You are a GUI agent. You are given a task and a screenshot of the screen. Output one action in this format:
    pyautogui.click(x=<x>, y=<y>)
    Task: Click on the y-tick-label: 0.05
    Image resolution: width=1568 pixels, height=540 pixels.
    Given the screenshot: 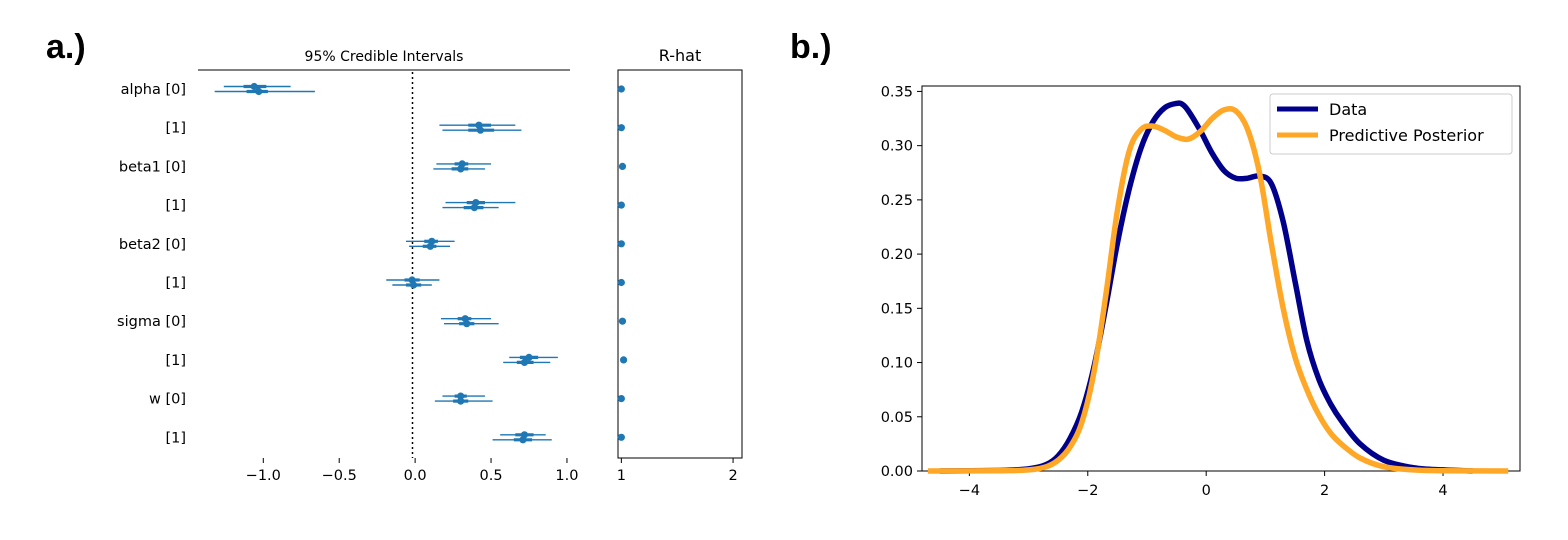 What is the action you would take?
    pyautogui.click(x=897, y=418)
    